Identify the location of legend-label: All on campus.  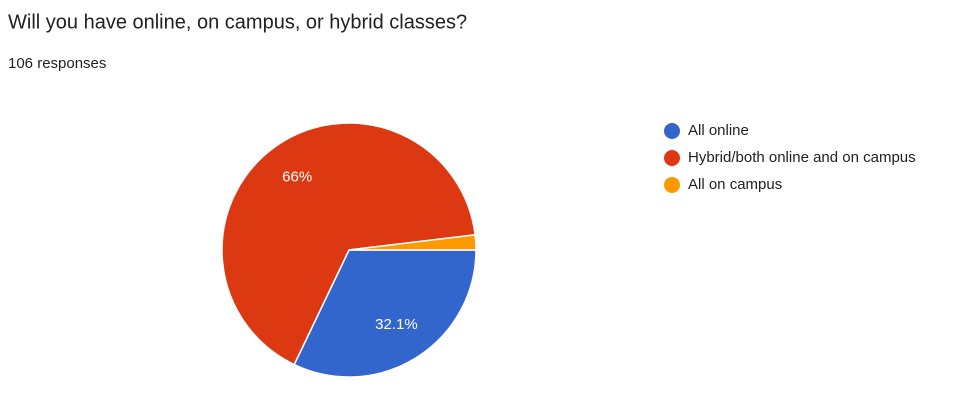
(735, 184).